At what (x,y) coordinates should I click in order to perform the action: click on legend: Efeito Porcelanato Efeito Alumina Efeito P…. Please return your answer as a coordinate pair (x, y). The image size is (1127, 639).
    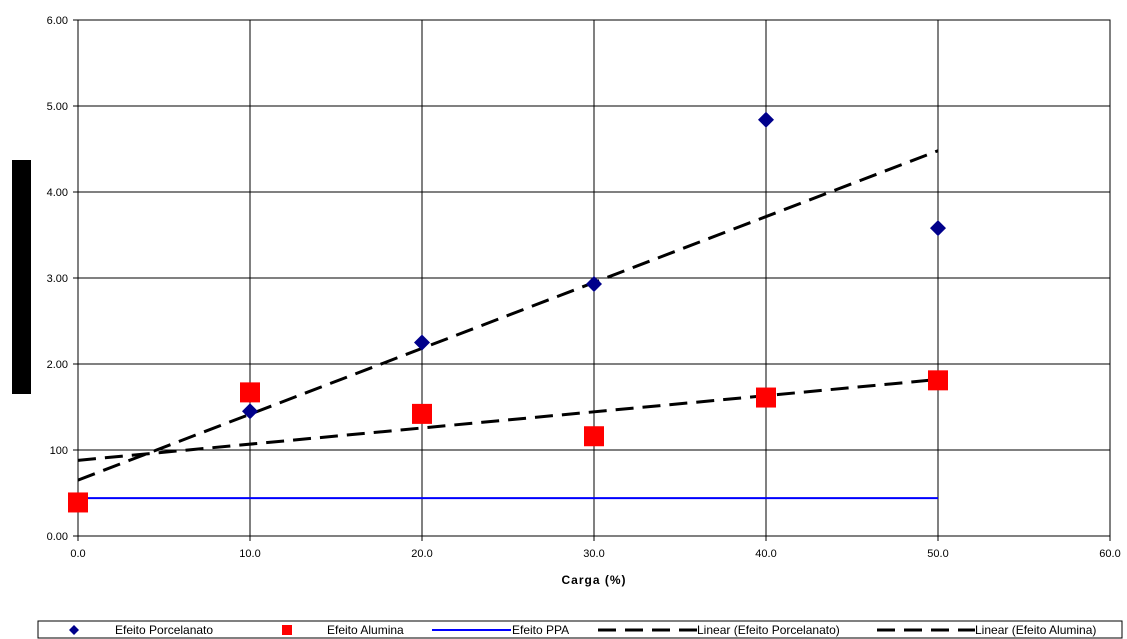
    Looking at the image, I should click on (580, 629).